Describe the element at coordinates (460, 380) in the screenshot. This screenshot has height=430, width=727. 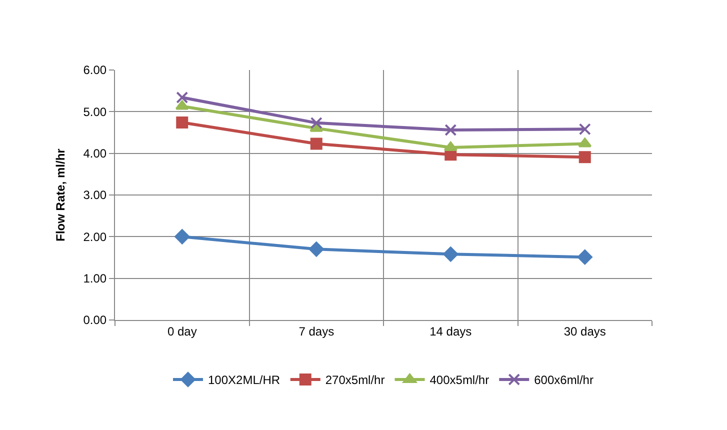
I see `legend-label: 400x5ml/hr` at that location.